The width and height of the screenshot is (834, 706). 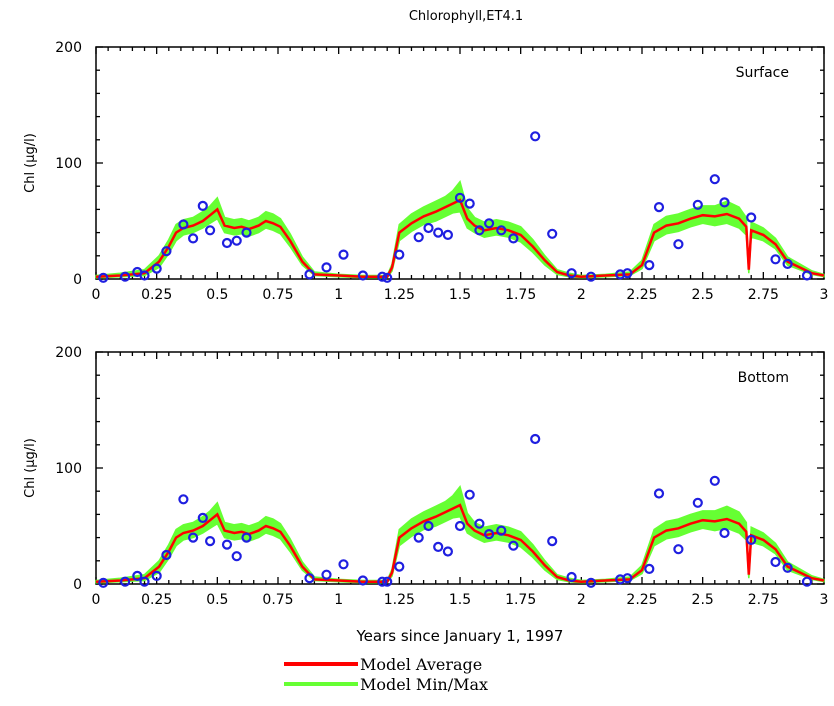 What do you see at coordinates (321, 684) in the screenshot?
I see `legend-swatch-minmax` at bounding box center [321, 684].